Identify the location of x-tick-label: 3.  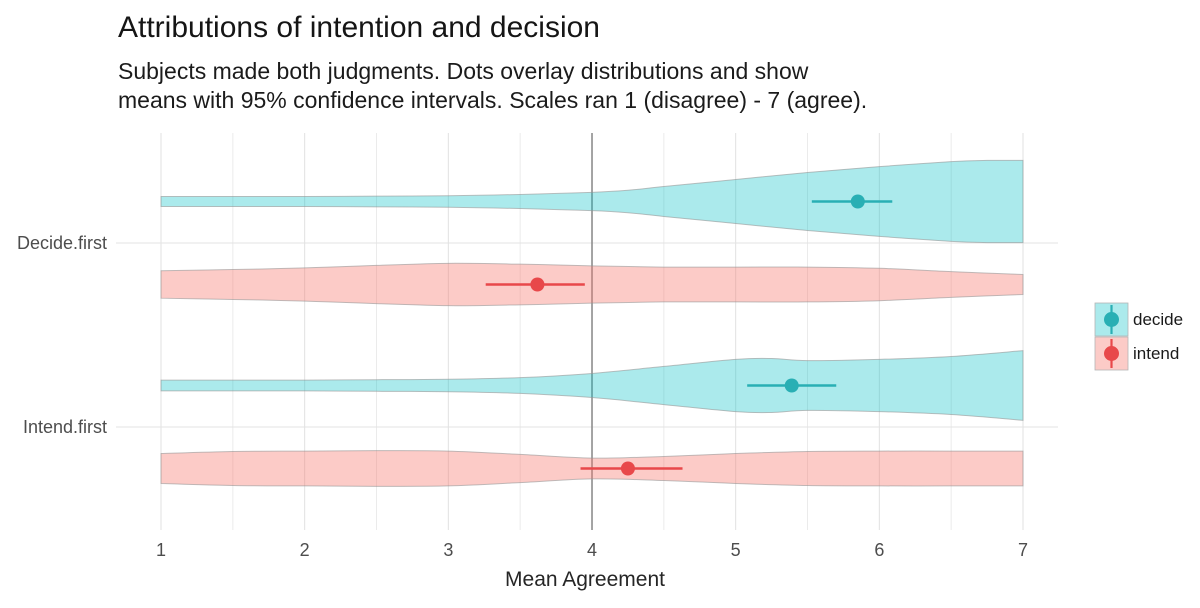
(448, 550).